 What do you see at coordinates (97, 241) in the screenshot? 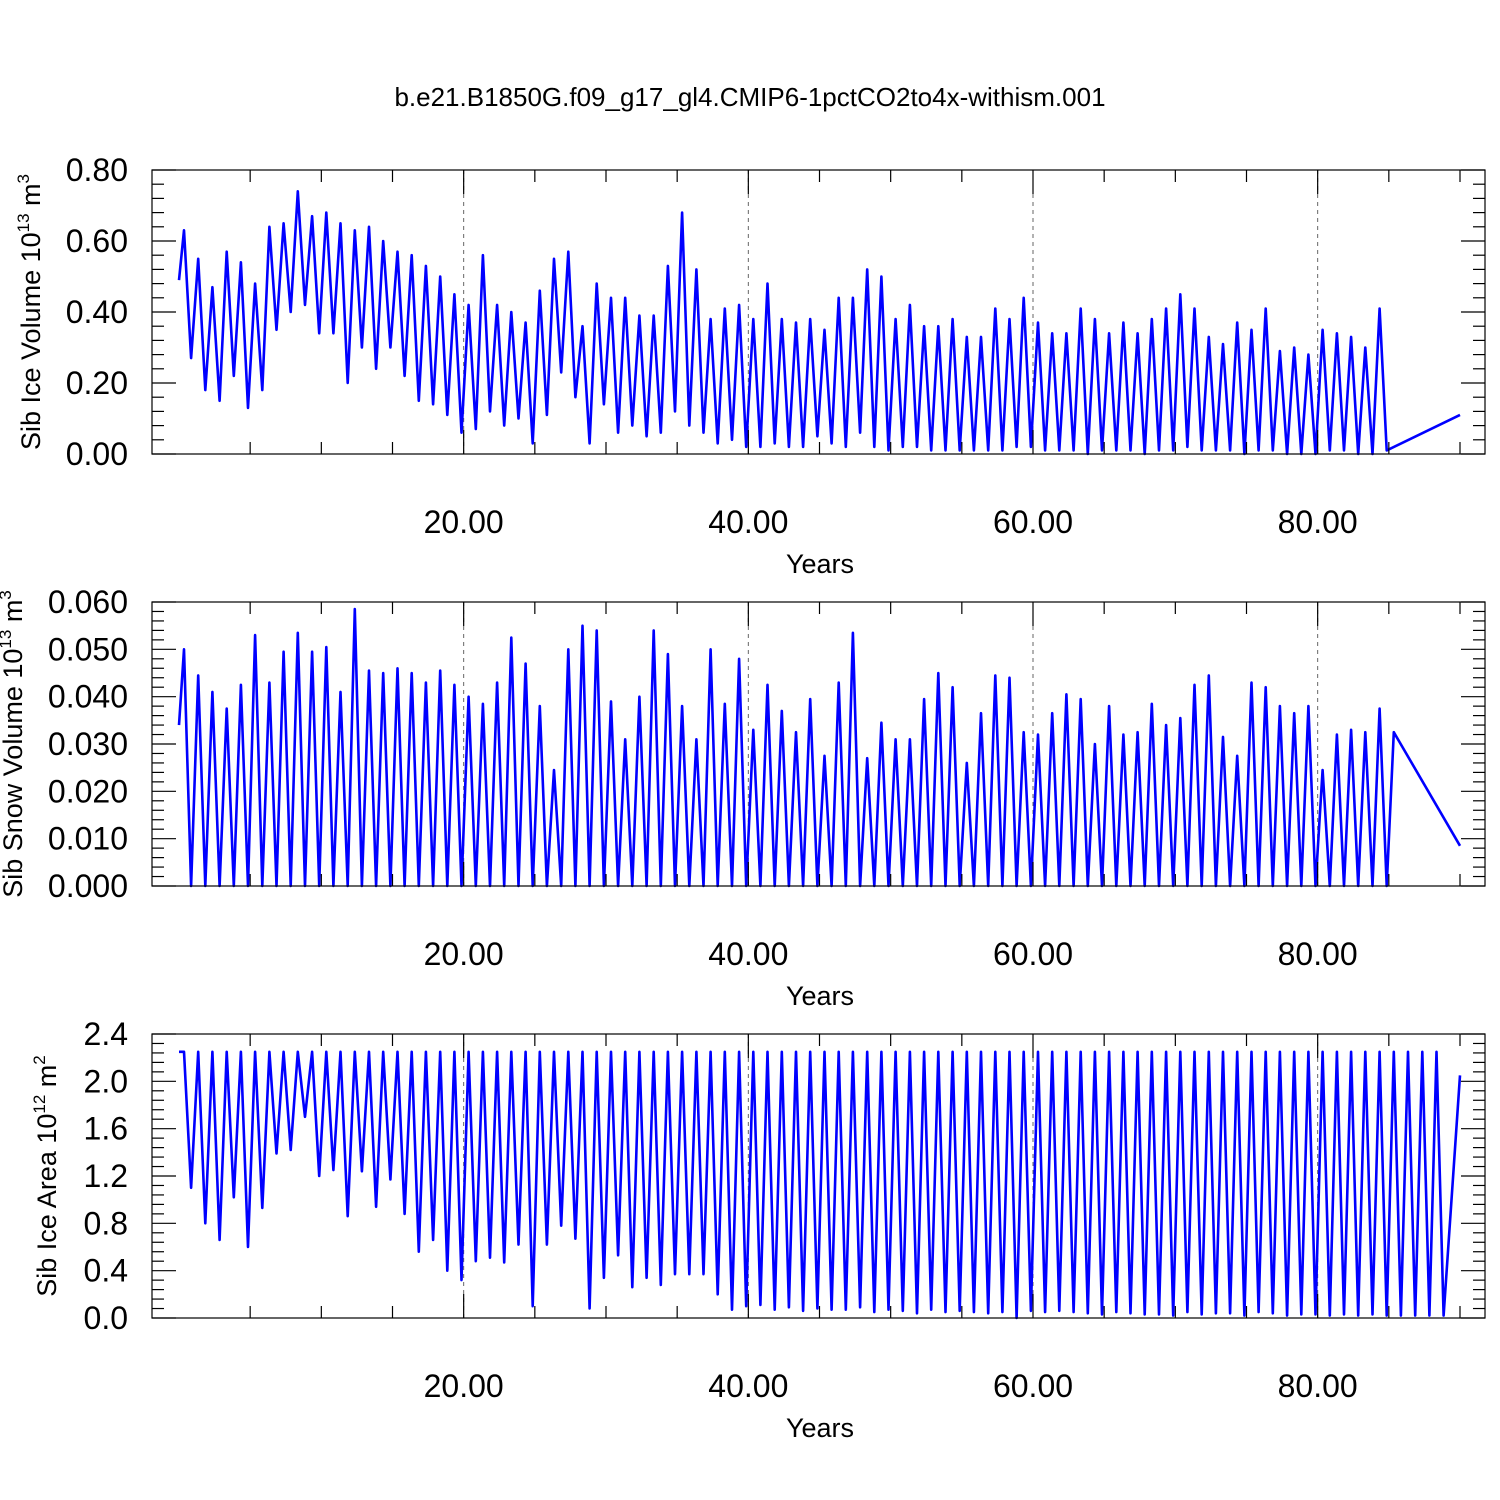
I see `y-tick-label: 0.60` at bounding box center [97, 241].